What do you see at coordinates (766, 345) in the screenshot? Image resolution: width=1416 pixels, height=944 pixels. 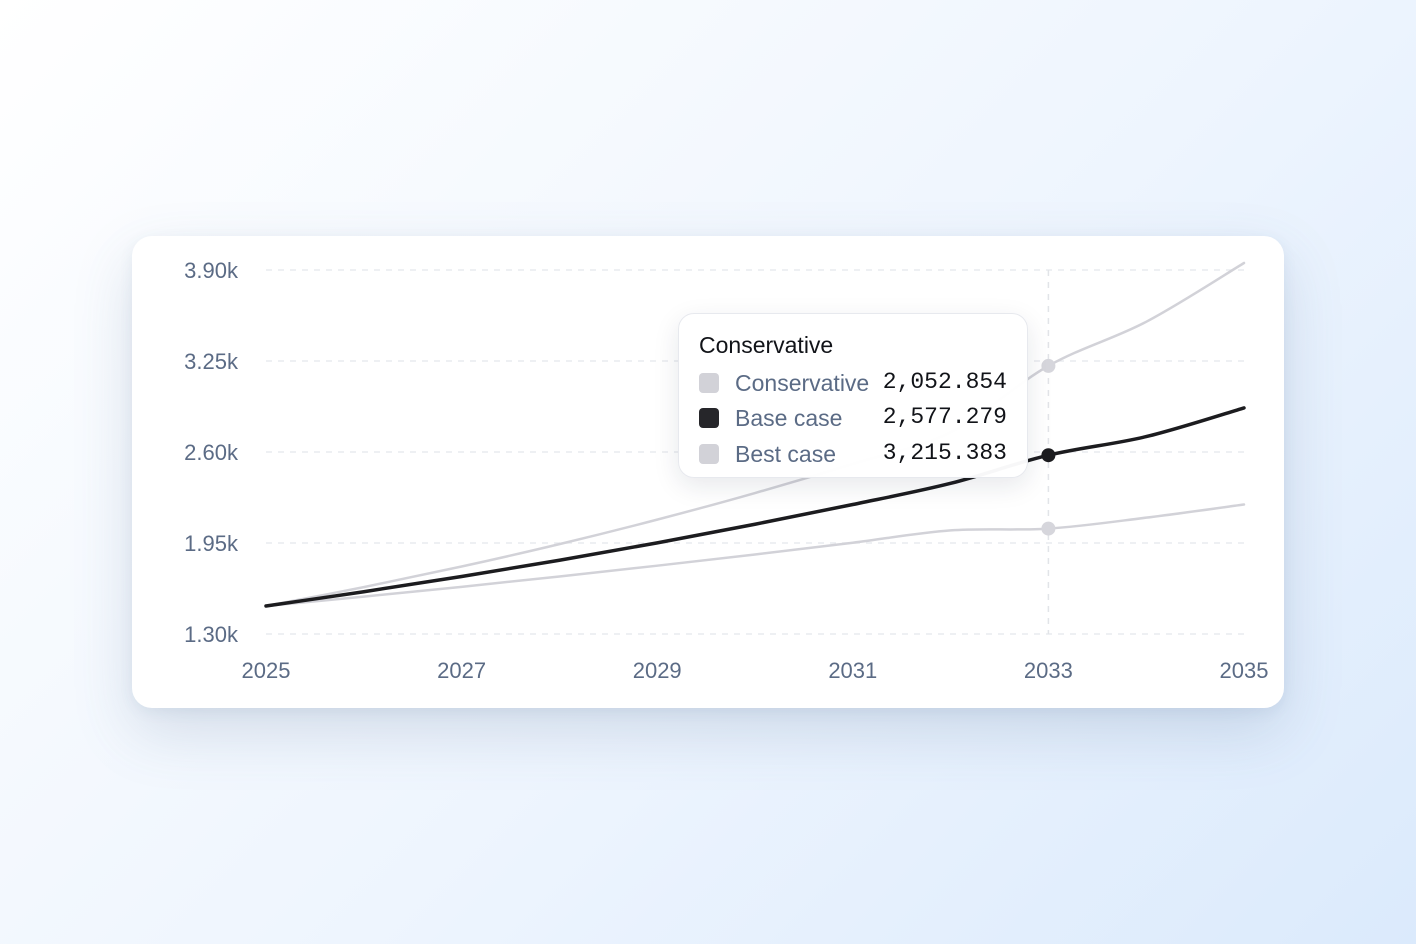 I see `tooltip-title: Conservative` at bounding box center [766, 345].